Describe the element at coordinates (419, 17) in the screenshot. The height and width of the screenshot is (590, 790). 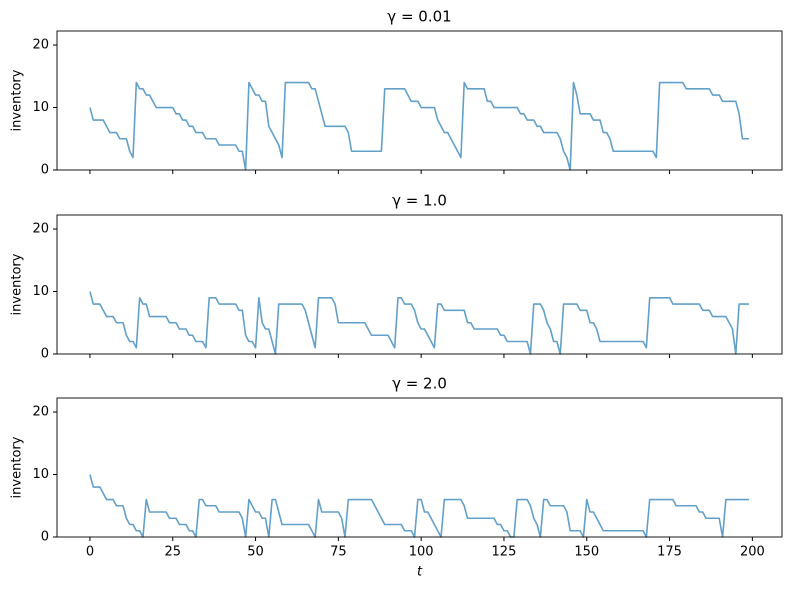
I see `subplot-title: γ = 0.01` at that location.